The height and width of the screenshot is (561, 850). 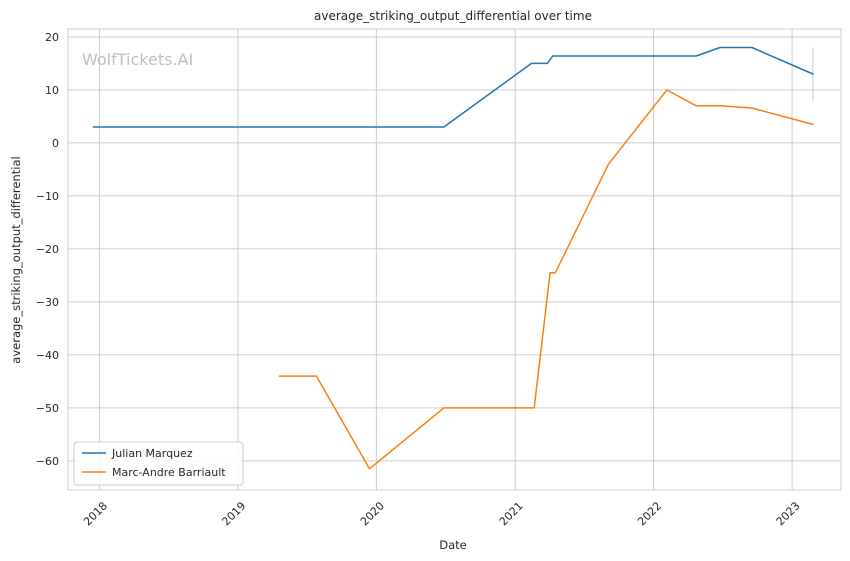 I want to click on y-tick-label: 10, so click(x=52, y=90).